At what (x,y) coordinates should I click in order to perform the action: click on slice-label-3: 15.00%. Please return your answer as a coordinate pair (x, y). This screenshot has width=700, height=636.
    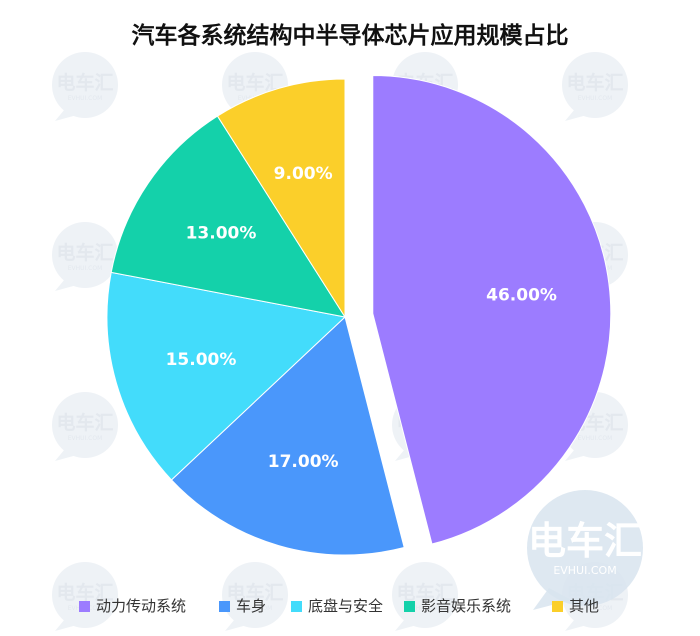
    Looking at the image, I should click on (201, 360).